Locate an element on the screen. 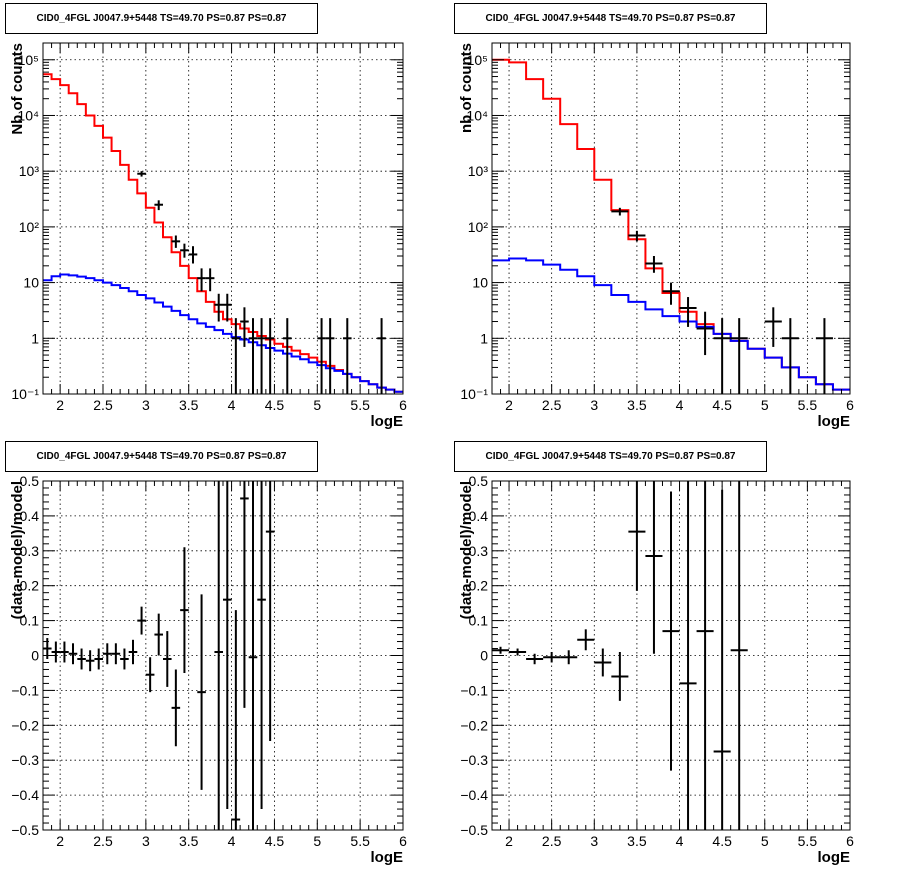 This screenshot has width=898, height=880. panel2-ytick-label-4: −0.1 is located at coordinates (25, 690).